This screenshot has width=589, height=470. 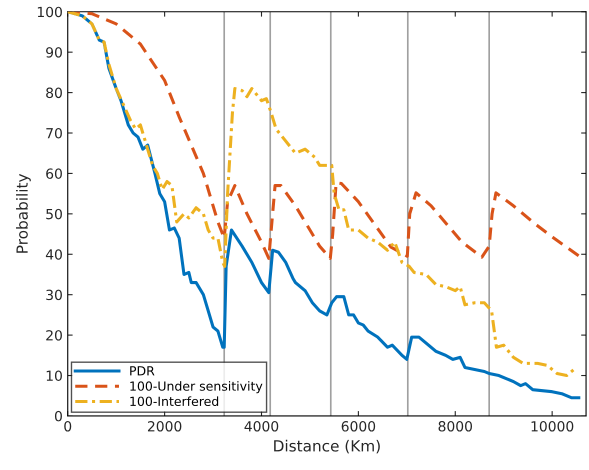 I want to click on y-tick-label: 90, so click(x=54, y=52).